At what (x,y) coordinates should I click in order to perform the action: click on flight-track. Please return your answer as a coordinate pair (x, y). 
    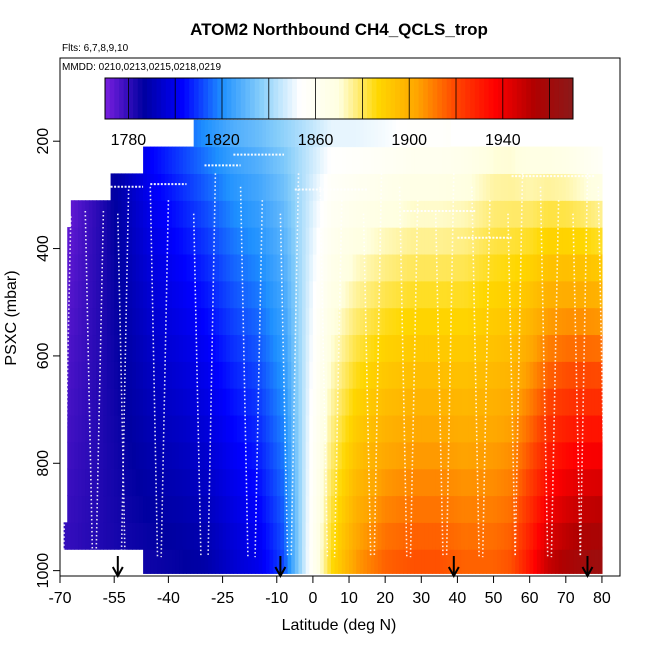
    Looking at the image, I should click on (67, 387).